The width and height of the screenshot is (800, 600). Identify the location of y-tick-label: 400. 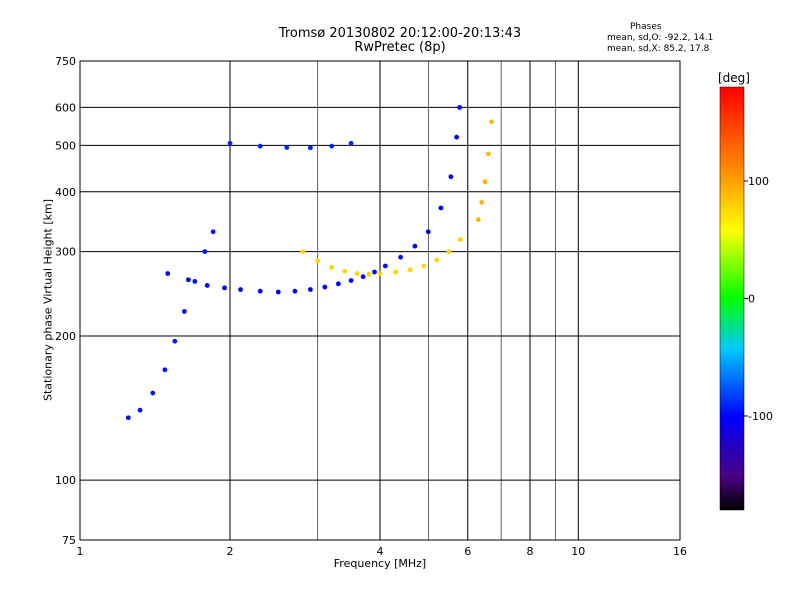
(65, 192).